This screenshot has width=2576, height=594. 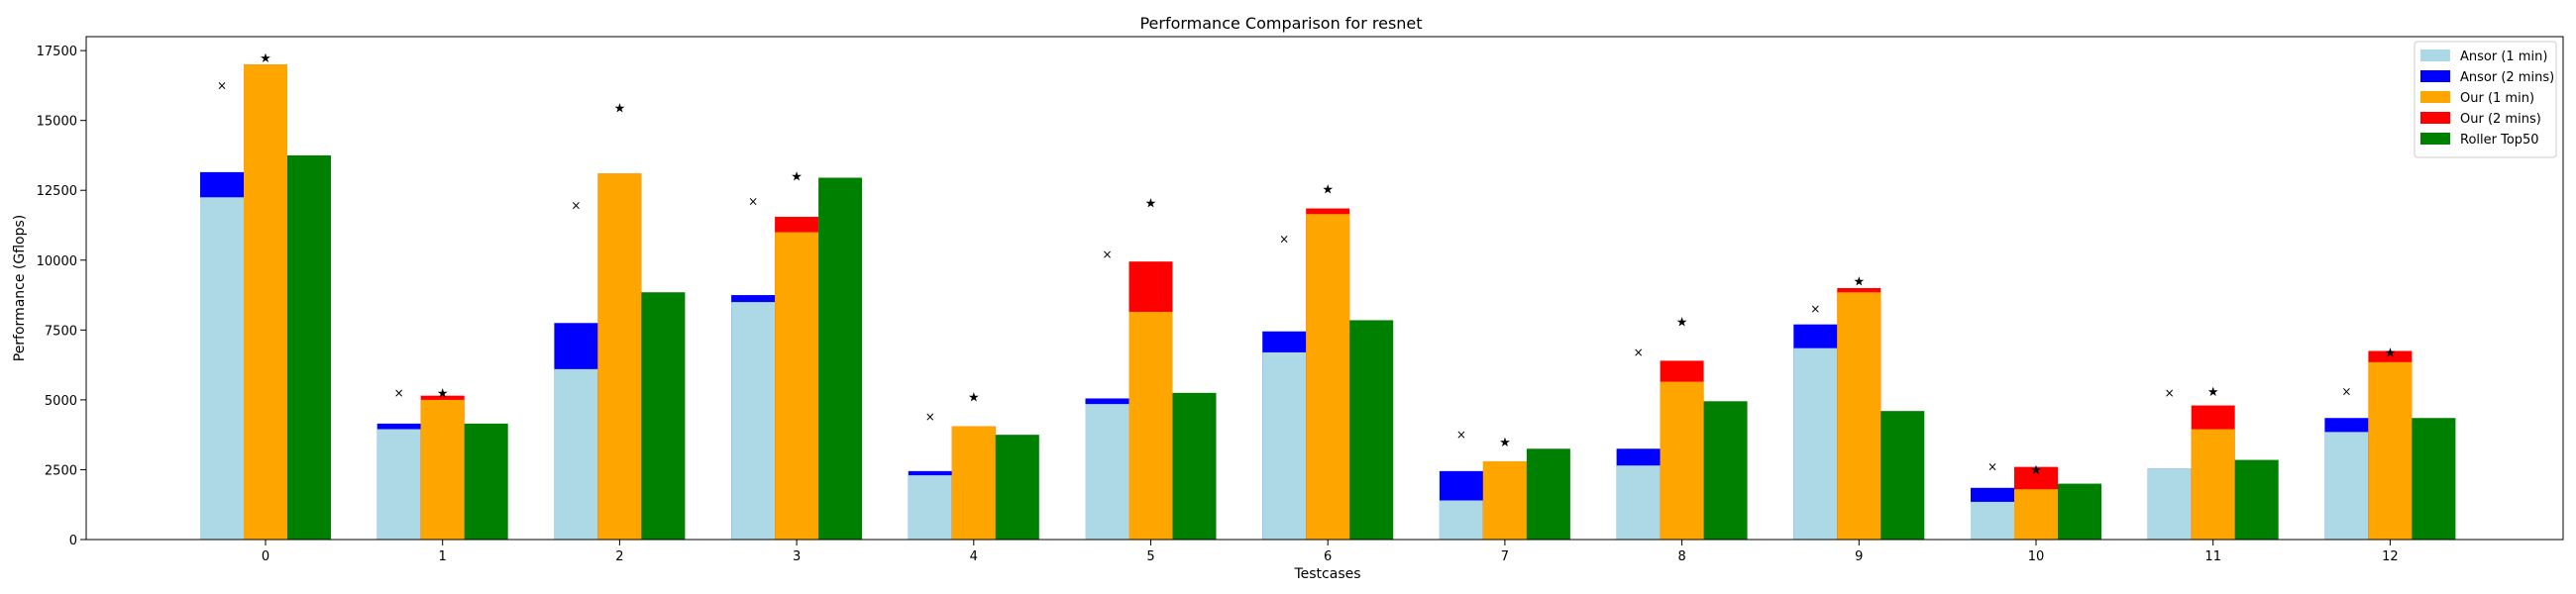 What do you see at coordinates (57, 52) in the screenshot?
I see `y-tick-label: 17500` at bounding box center [57, 52].